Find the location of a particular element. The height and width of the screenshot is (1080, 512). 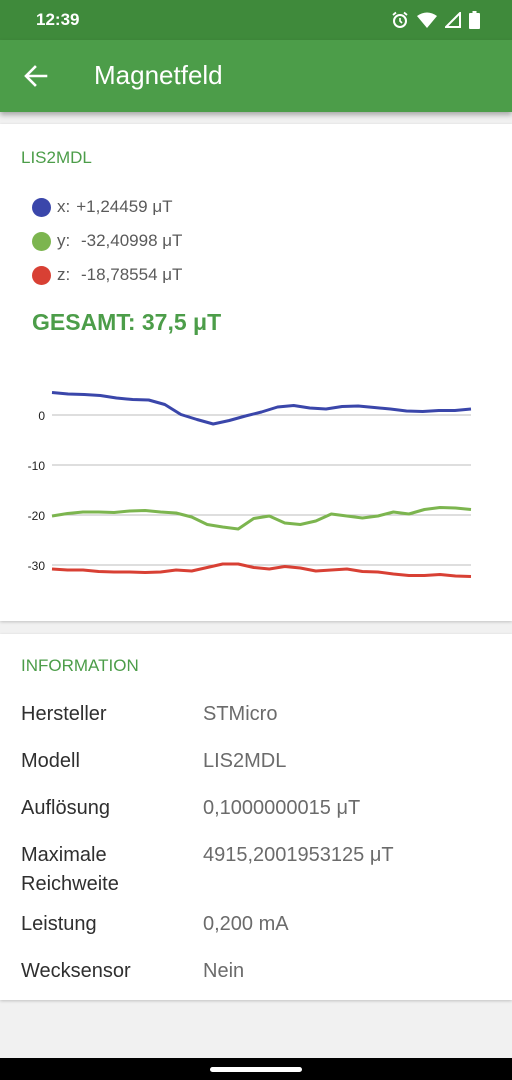

x-color-dot is located at coordinates (41, 207).